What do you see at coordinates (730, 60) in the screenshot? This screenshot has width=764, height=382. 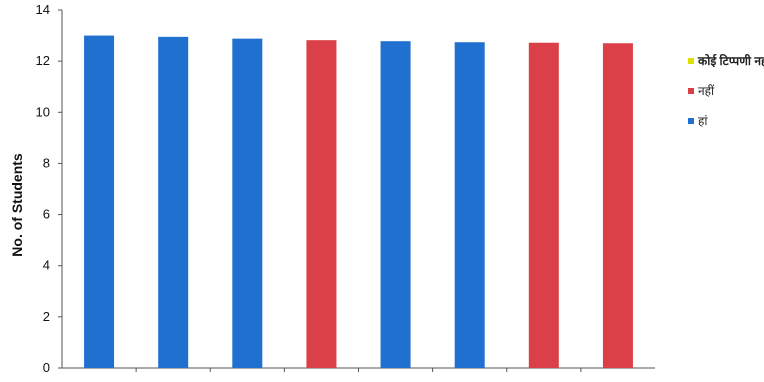 I see `legend-label: कोई टिप्पणी नहीं` at bounding box center [730, 60].